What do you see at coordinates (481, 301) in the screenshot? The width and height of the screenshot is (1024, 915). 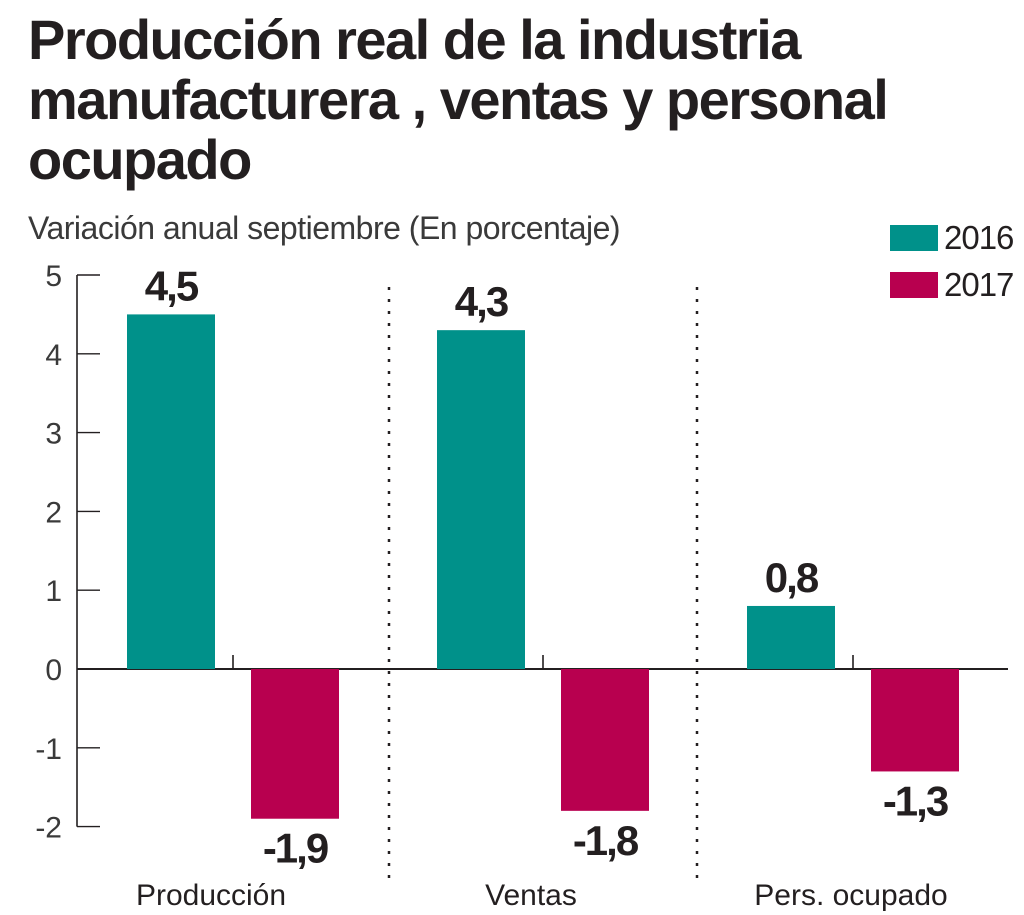 I see `value-label: 4,3` at bounding box center [481, 301].